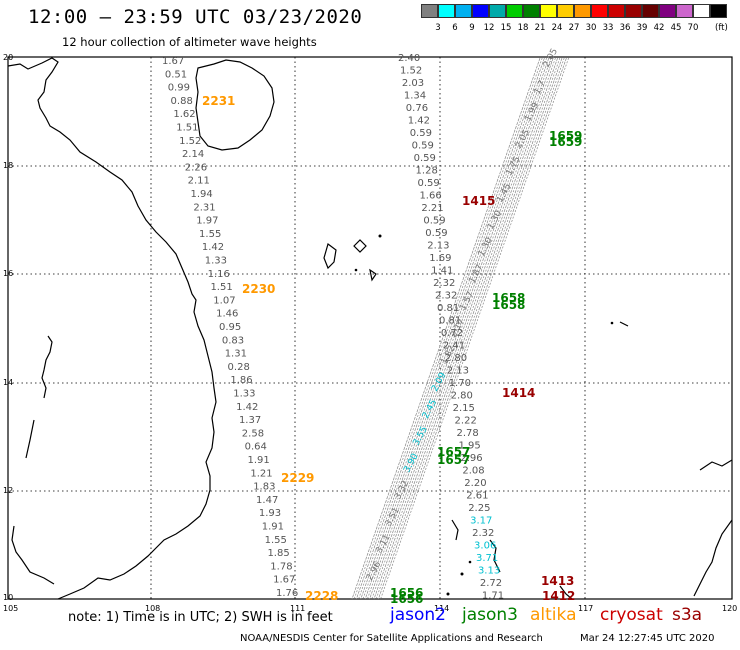  Describe the element at coordinates (427, 171) in the screenshot. I see `swh-value: 1.28` at that location.